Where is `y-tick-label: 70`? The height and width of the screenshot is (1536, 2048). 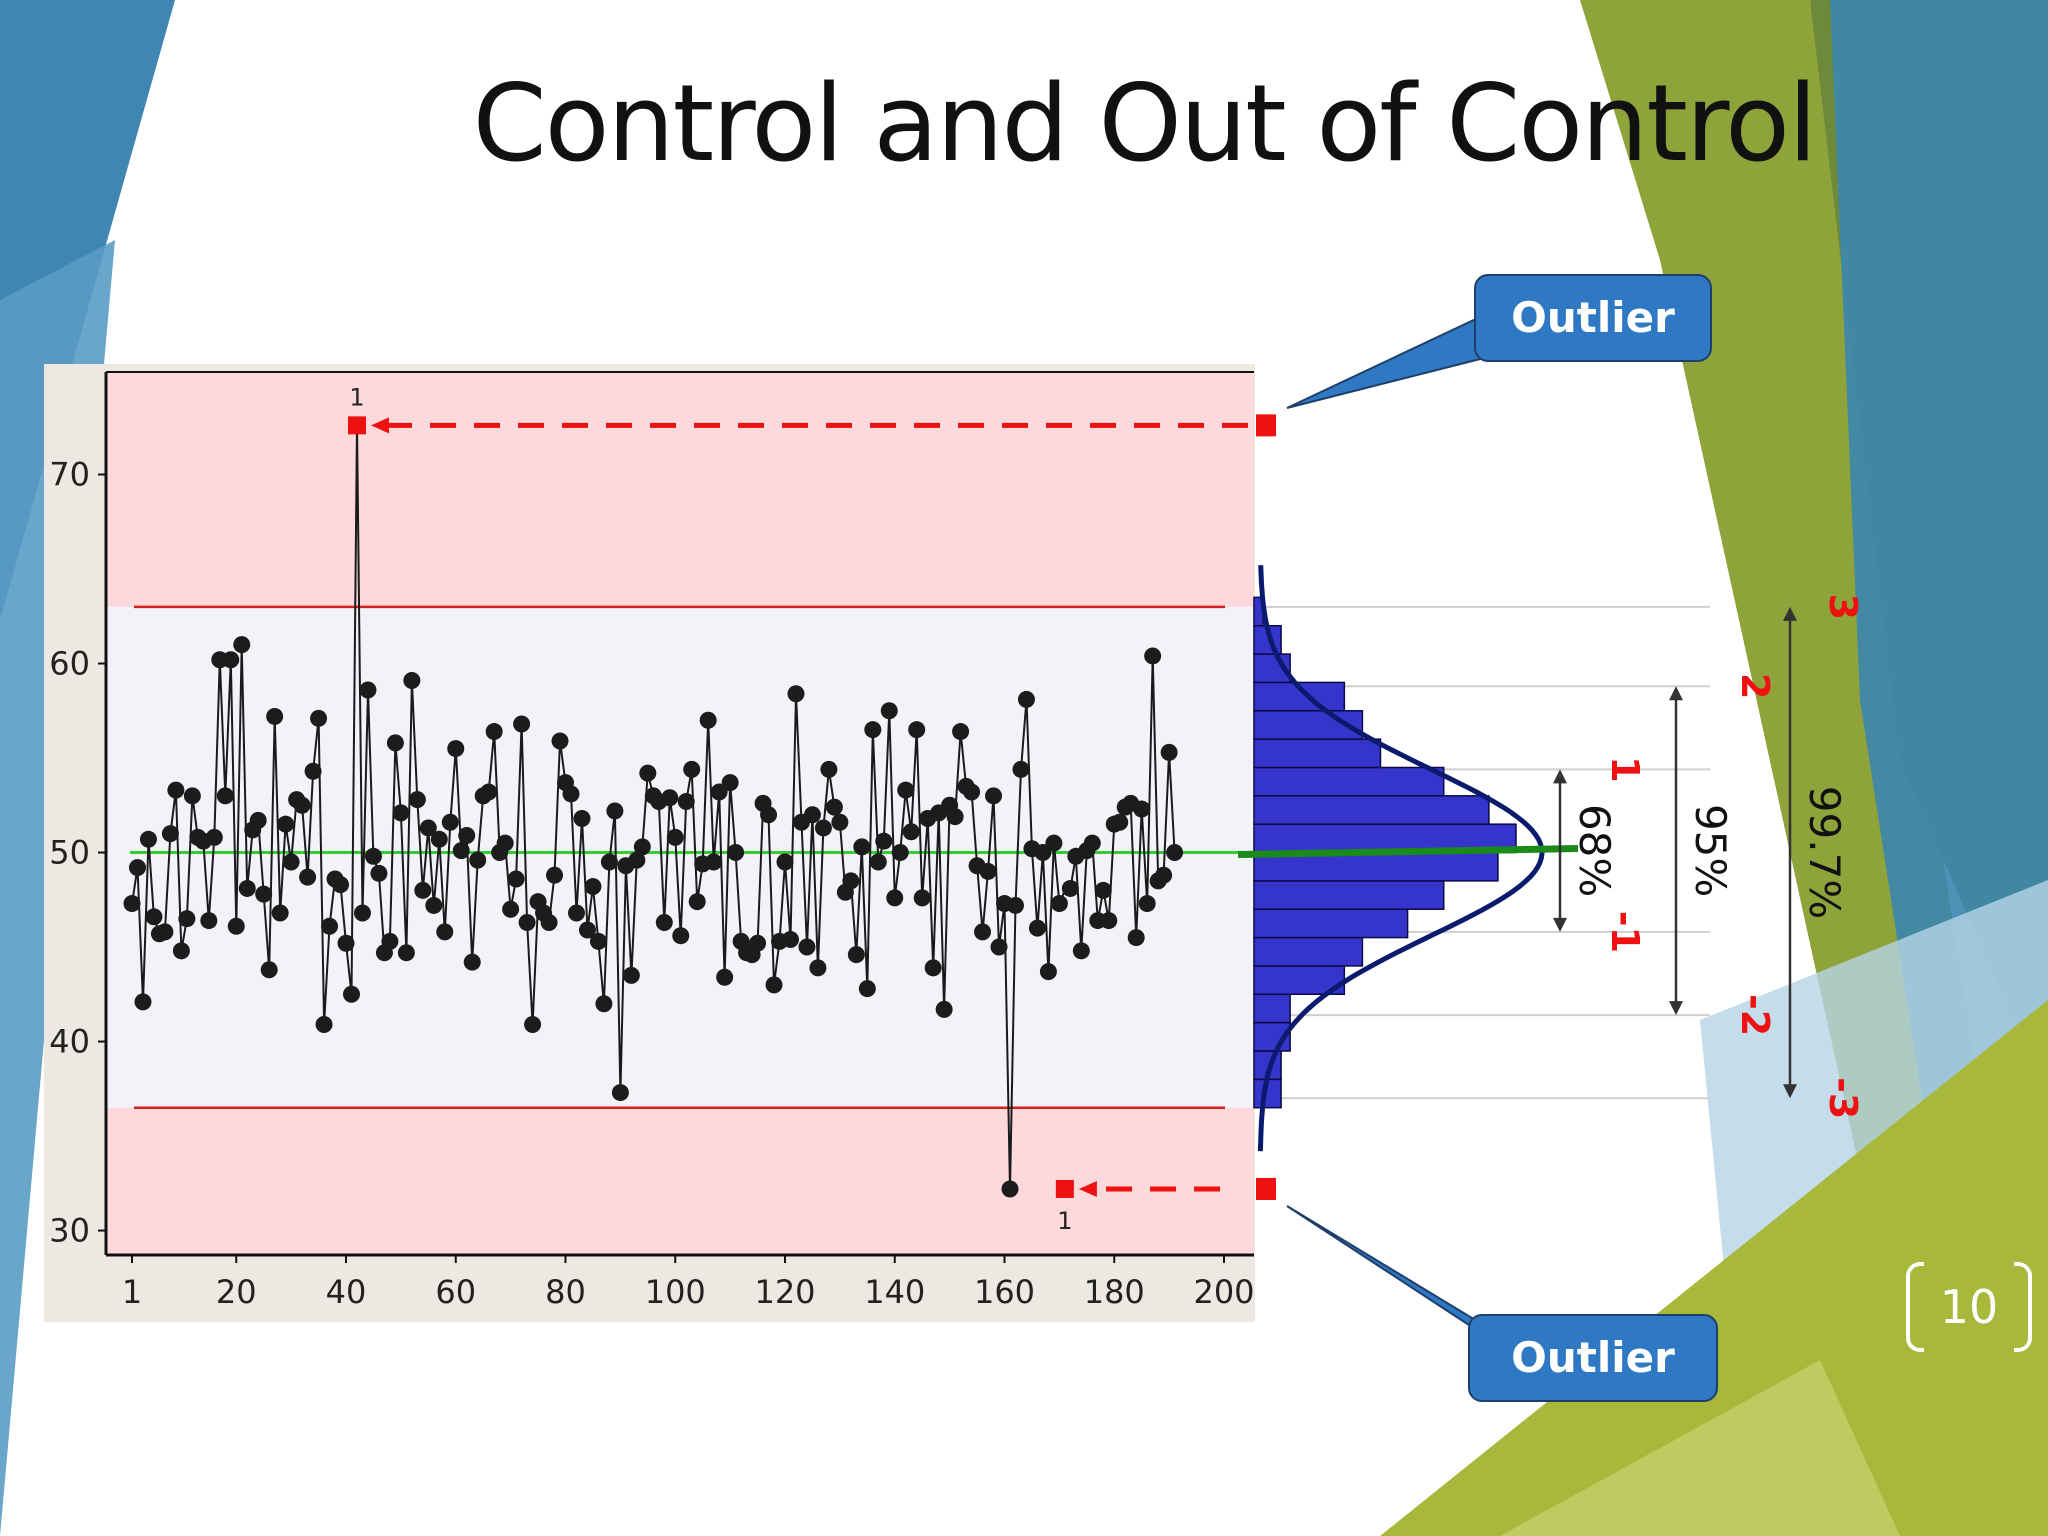 y-tick-label: 70 is located at coordinates (69, 475).